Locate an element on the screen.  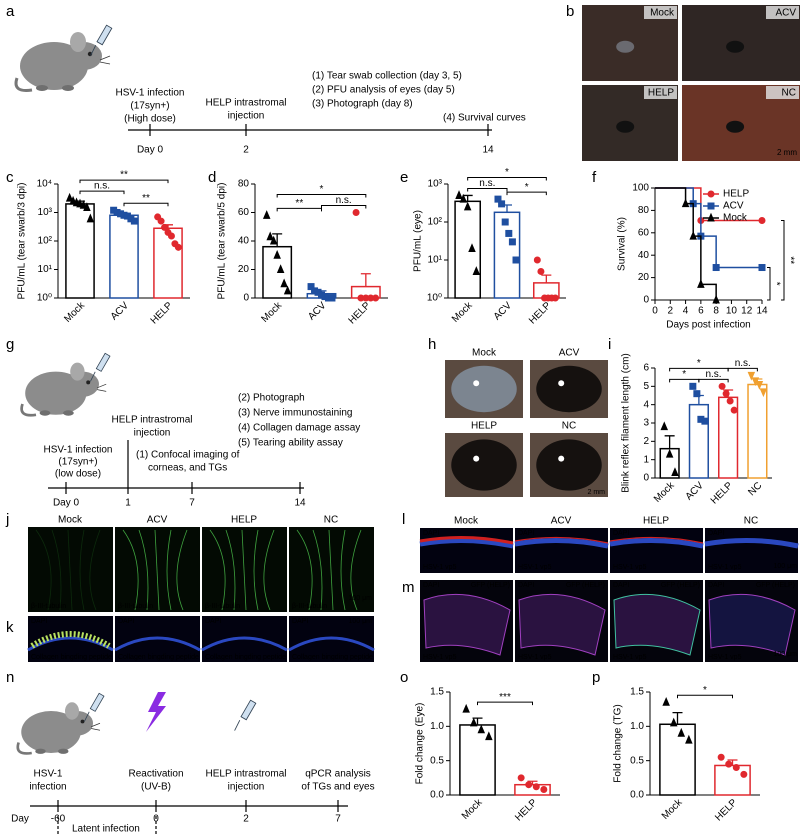
y-axis-label: PFU/mL (eye) is located at coordinates (418, 241).